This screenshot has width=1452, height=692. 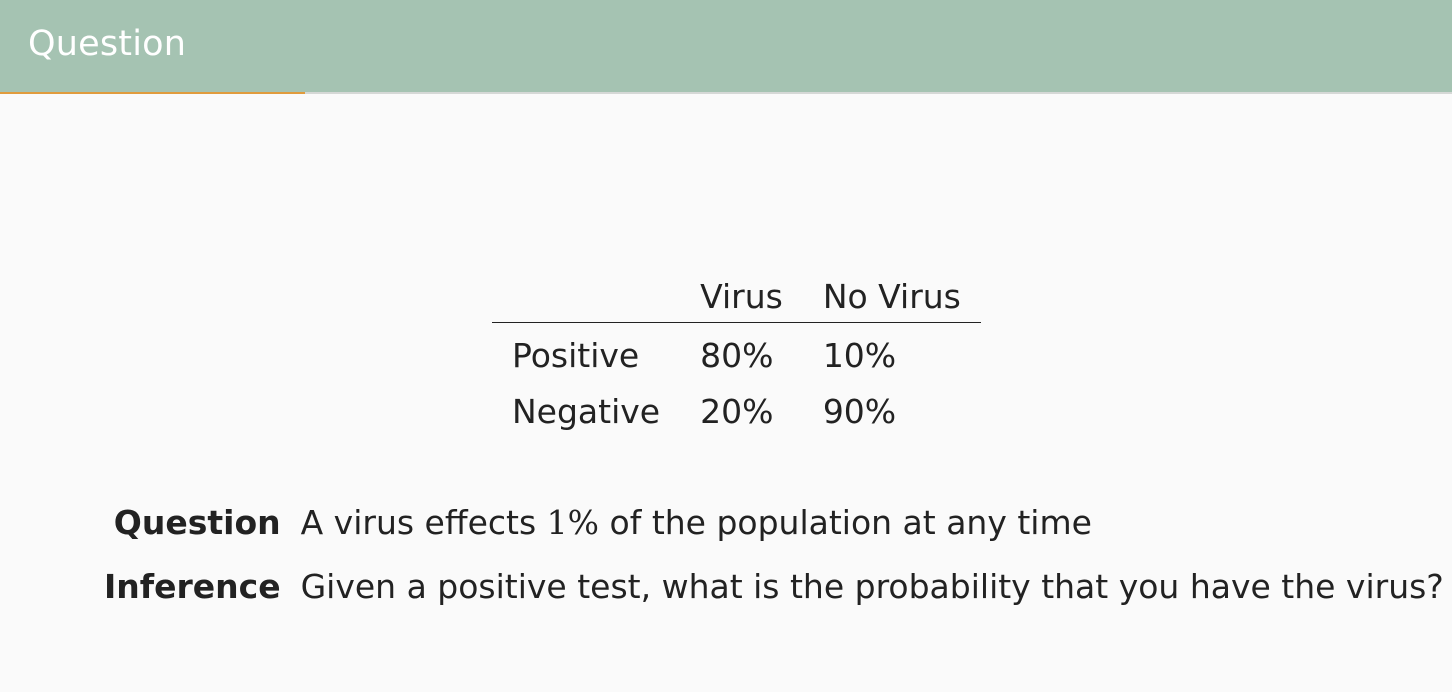 I want to click on table-row: Negative 20% 90%, so click(x=736, y=411).